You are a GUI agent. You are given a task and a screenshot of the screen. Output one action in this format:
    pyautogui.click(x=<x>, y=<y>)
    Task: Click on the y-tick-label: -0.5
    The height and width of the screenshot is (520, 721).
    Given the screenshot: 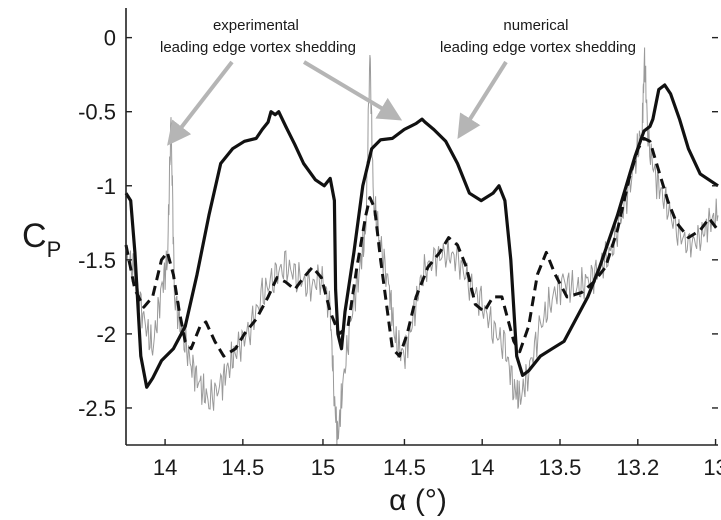 What is the action you would take?
    pyautogui.click(x=97, y=112)
    